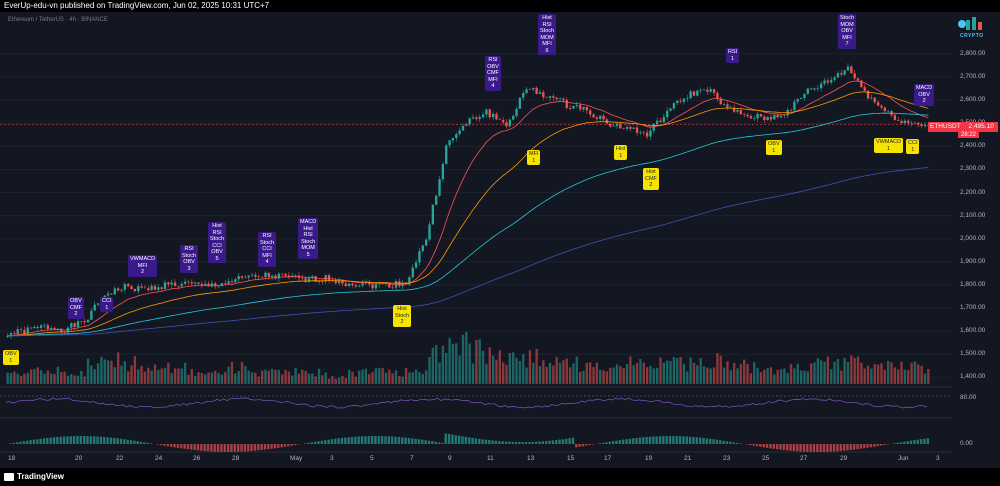 This screenshot has width=1000, height=486. I want to click on divergence-badge: OBV CMF 2, so click(76, 308).